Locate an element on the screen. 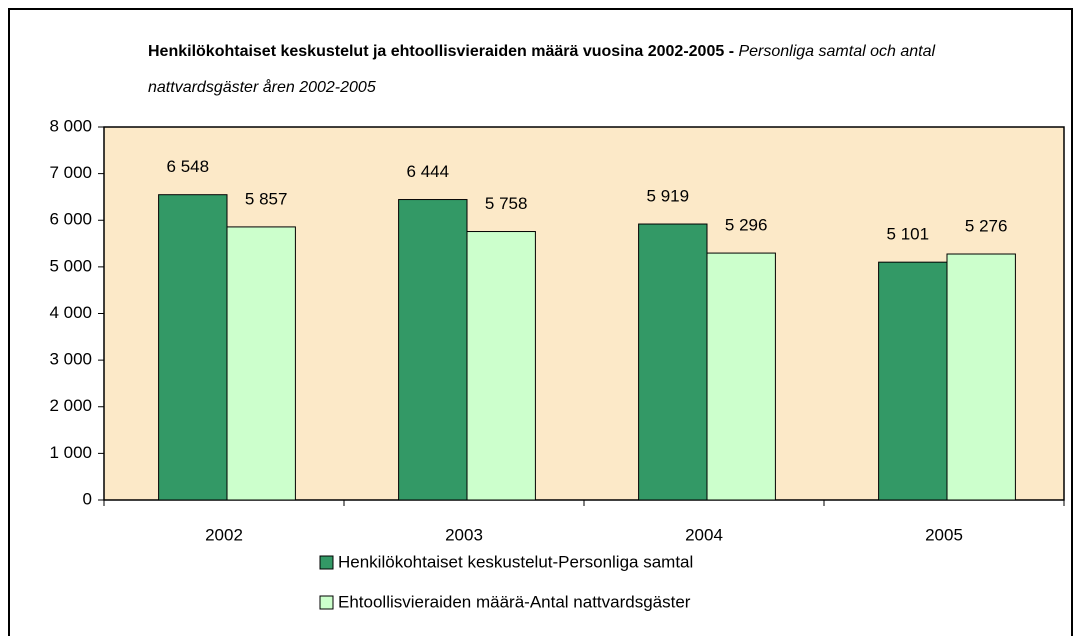 The image size is (1081, 636). y-tick-label: 4 000 is located at coordinates (70, 312).